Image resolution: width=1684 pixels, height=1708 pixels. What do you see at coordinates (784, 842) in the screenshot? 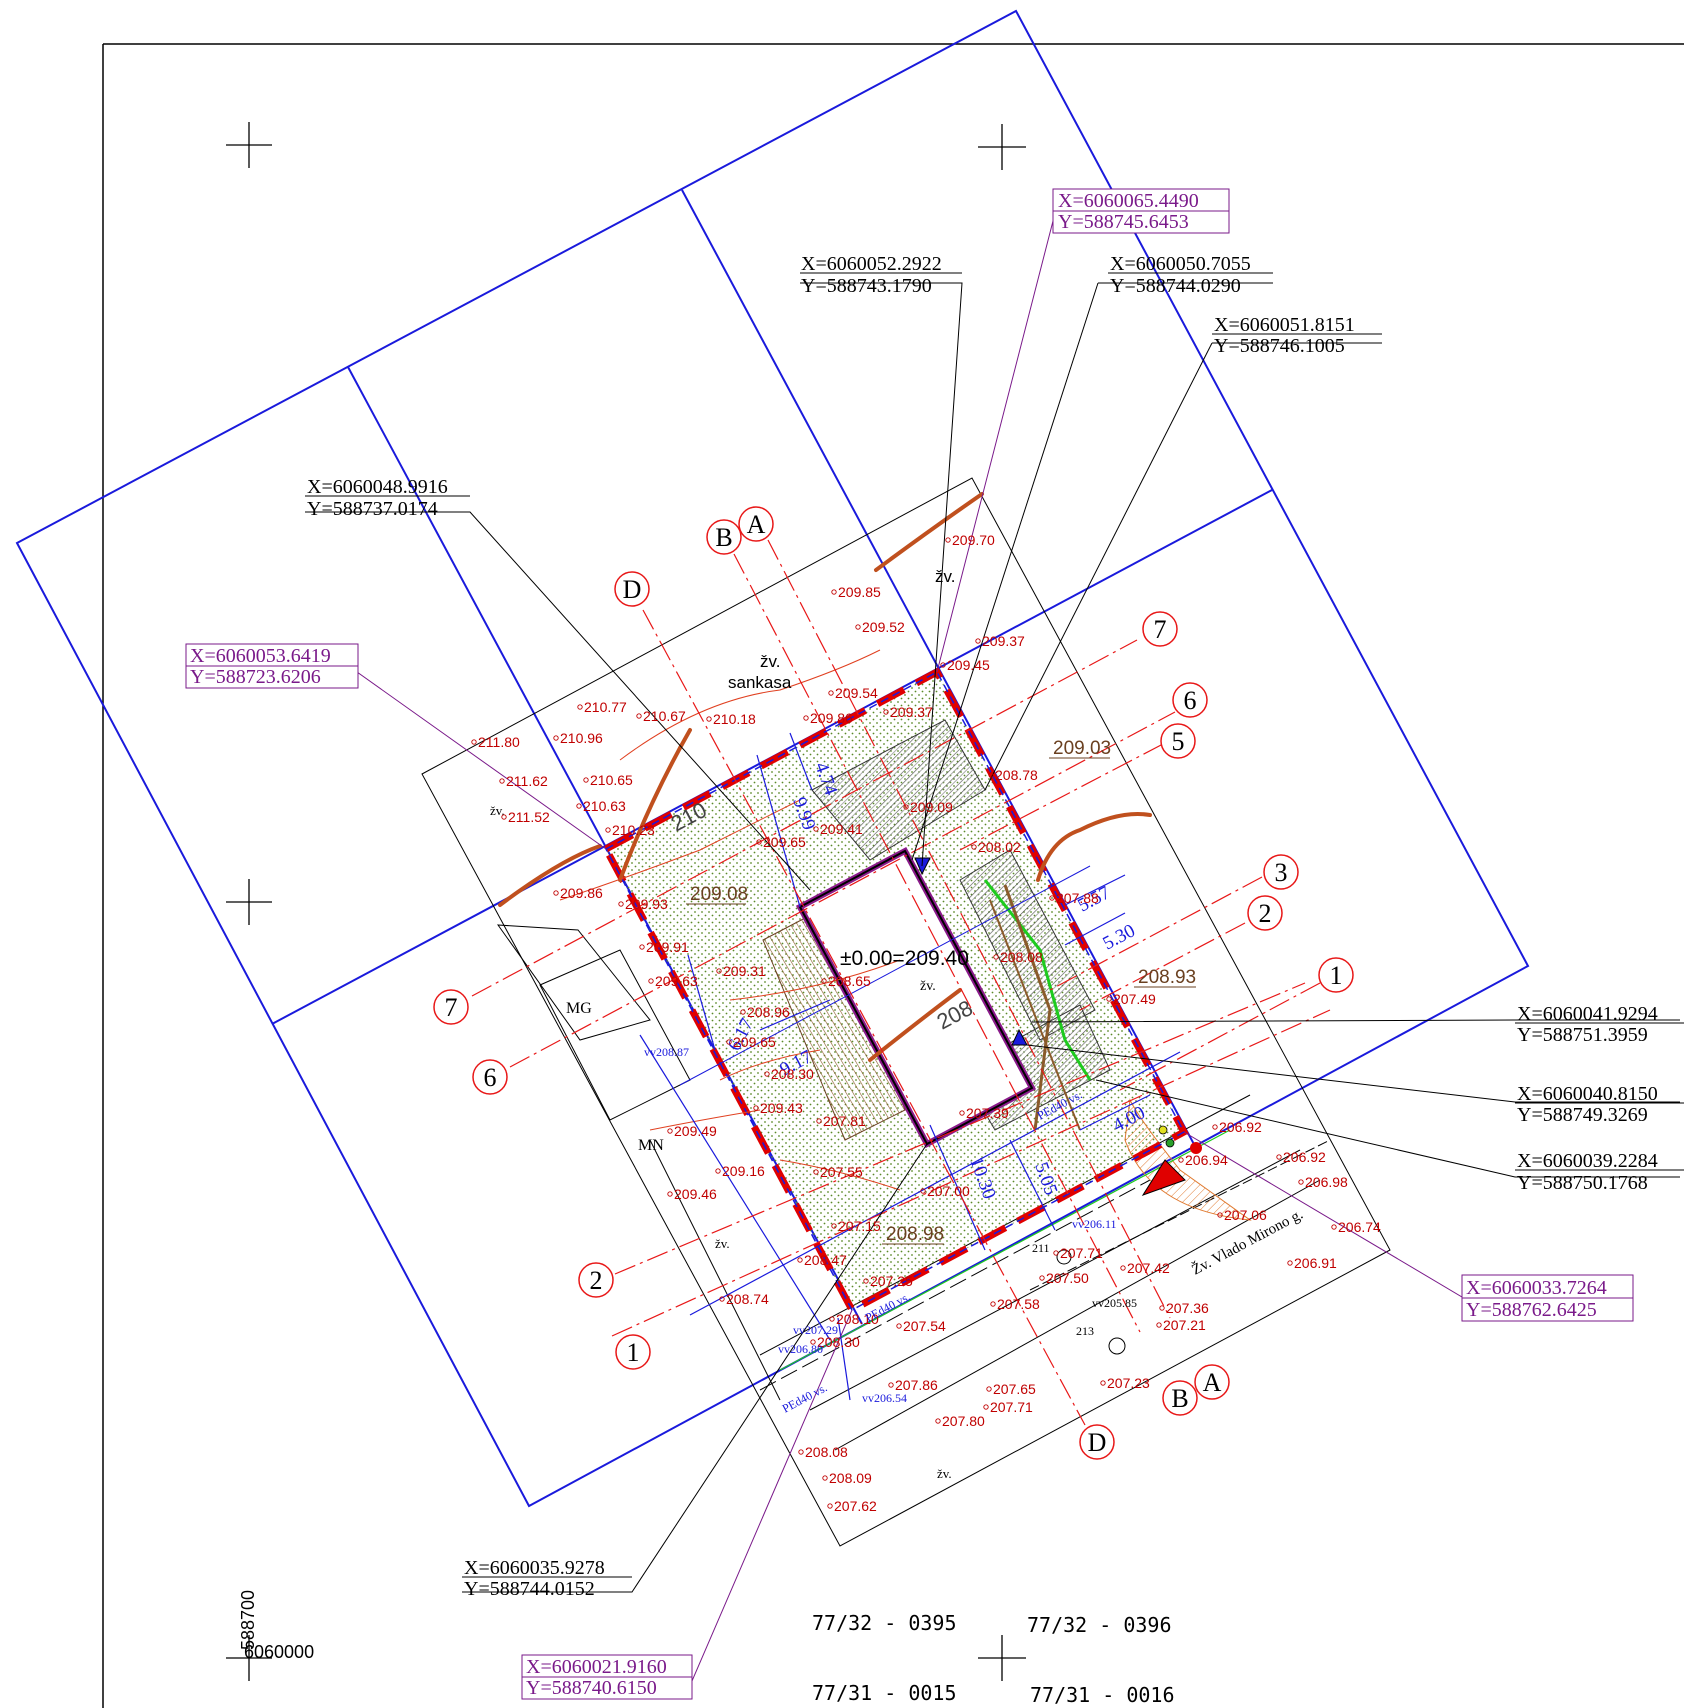
I see `spot-level: 209.65` at bounding box center [784, 842].